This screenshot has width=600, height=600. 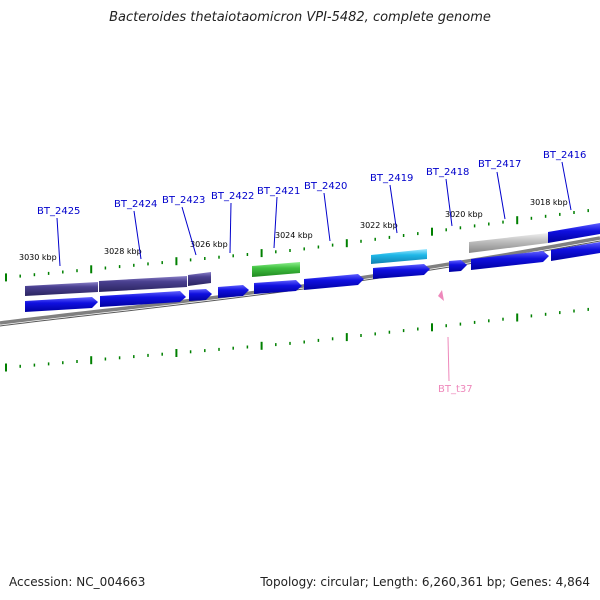 I want to click on gene-label: BT_2421, so click(x=278, y=191).